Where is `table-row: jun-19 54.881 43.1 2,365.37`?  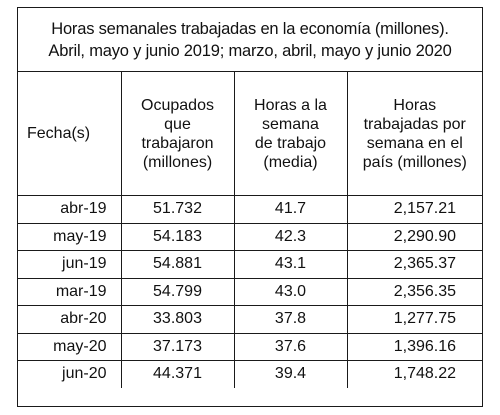 table-row: jun-19 54.881 43.1 2,365.37 is located at coordinates (250, 264).